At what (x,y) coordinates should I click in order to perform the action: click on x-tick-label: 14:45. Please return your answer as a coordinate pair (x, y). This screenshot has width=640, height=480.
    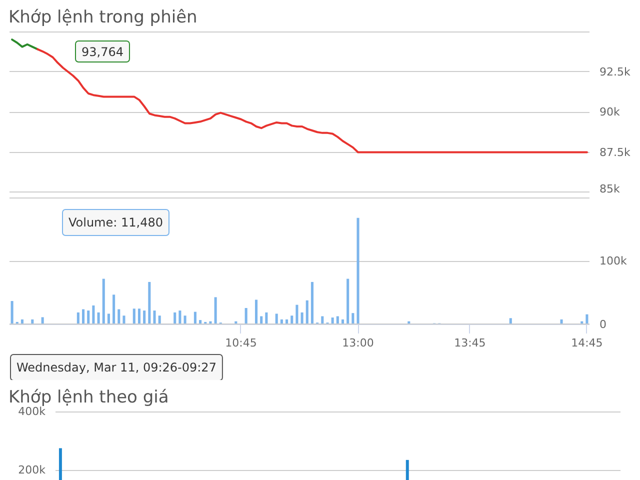
    Looking at the image, I should click on (587, 343).